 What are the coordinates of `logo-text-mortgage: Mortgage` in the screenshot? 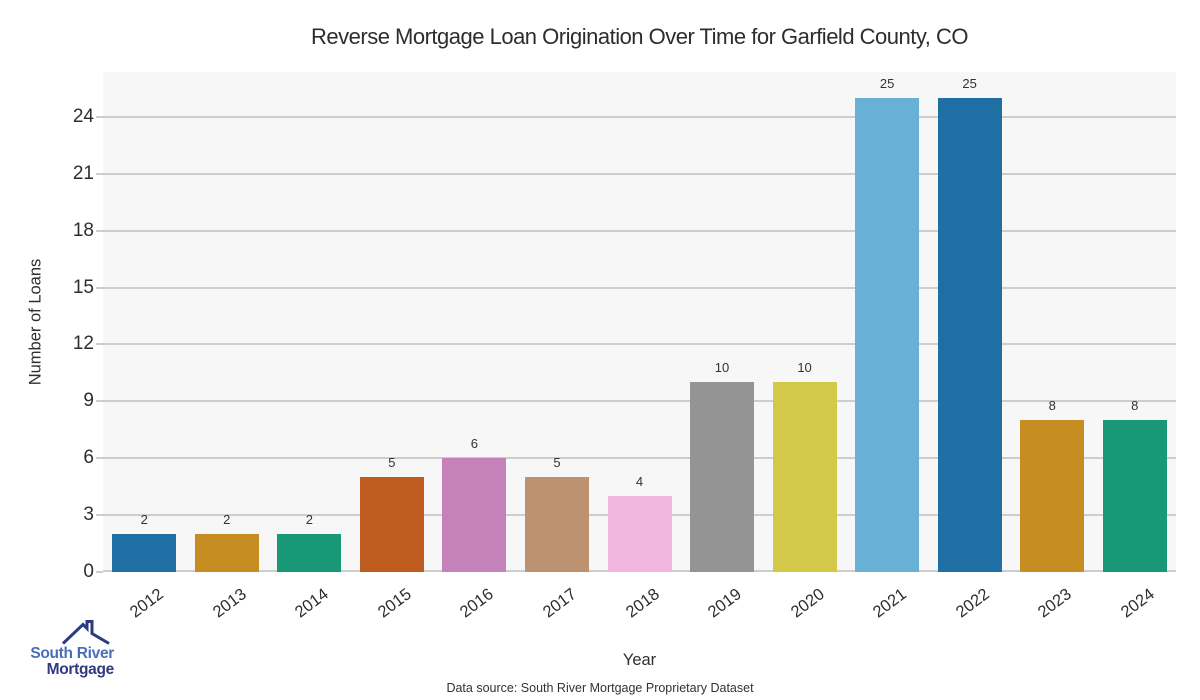 It's located at (80, 669).